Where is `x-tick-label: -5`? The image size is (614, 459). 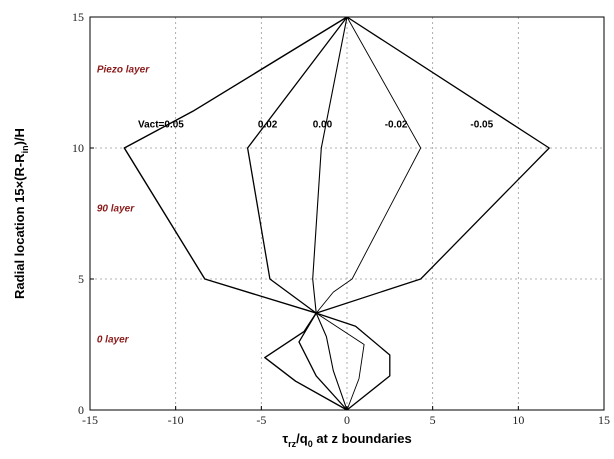
x-tick-label: -5 is located at coordinates (261, 420).